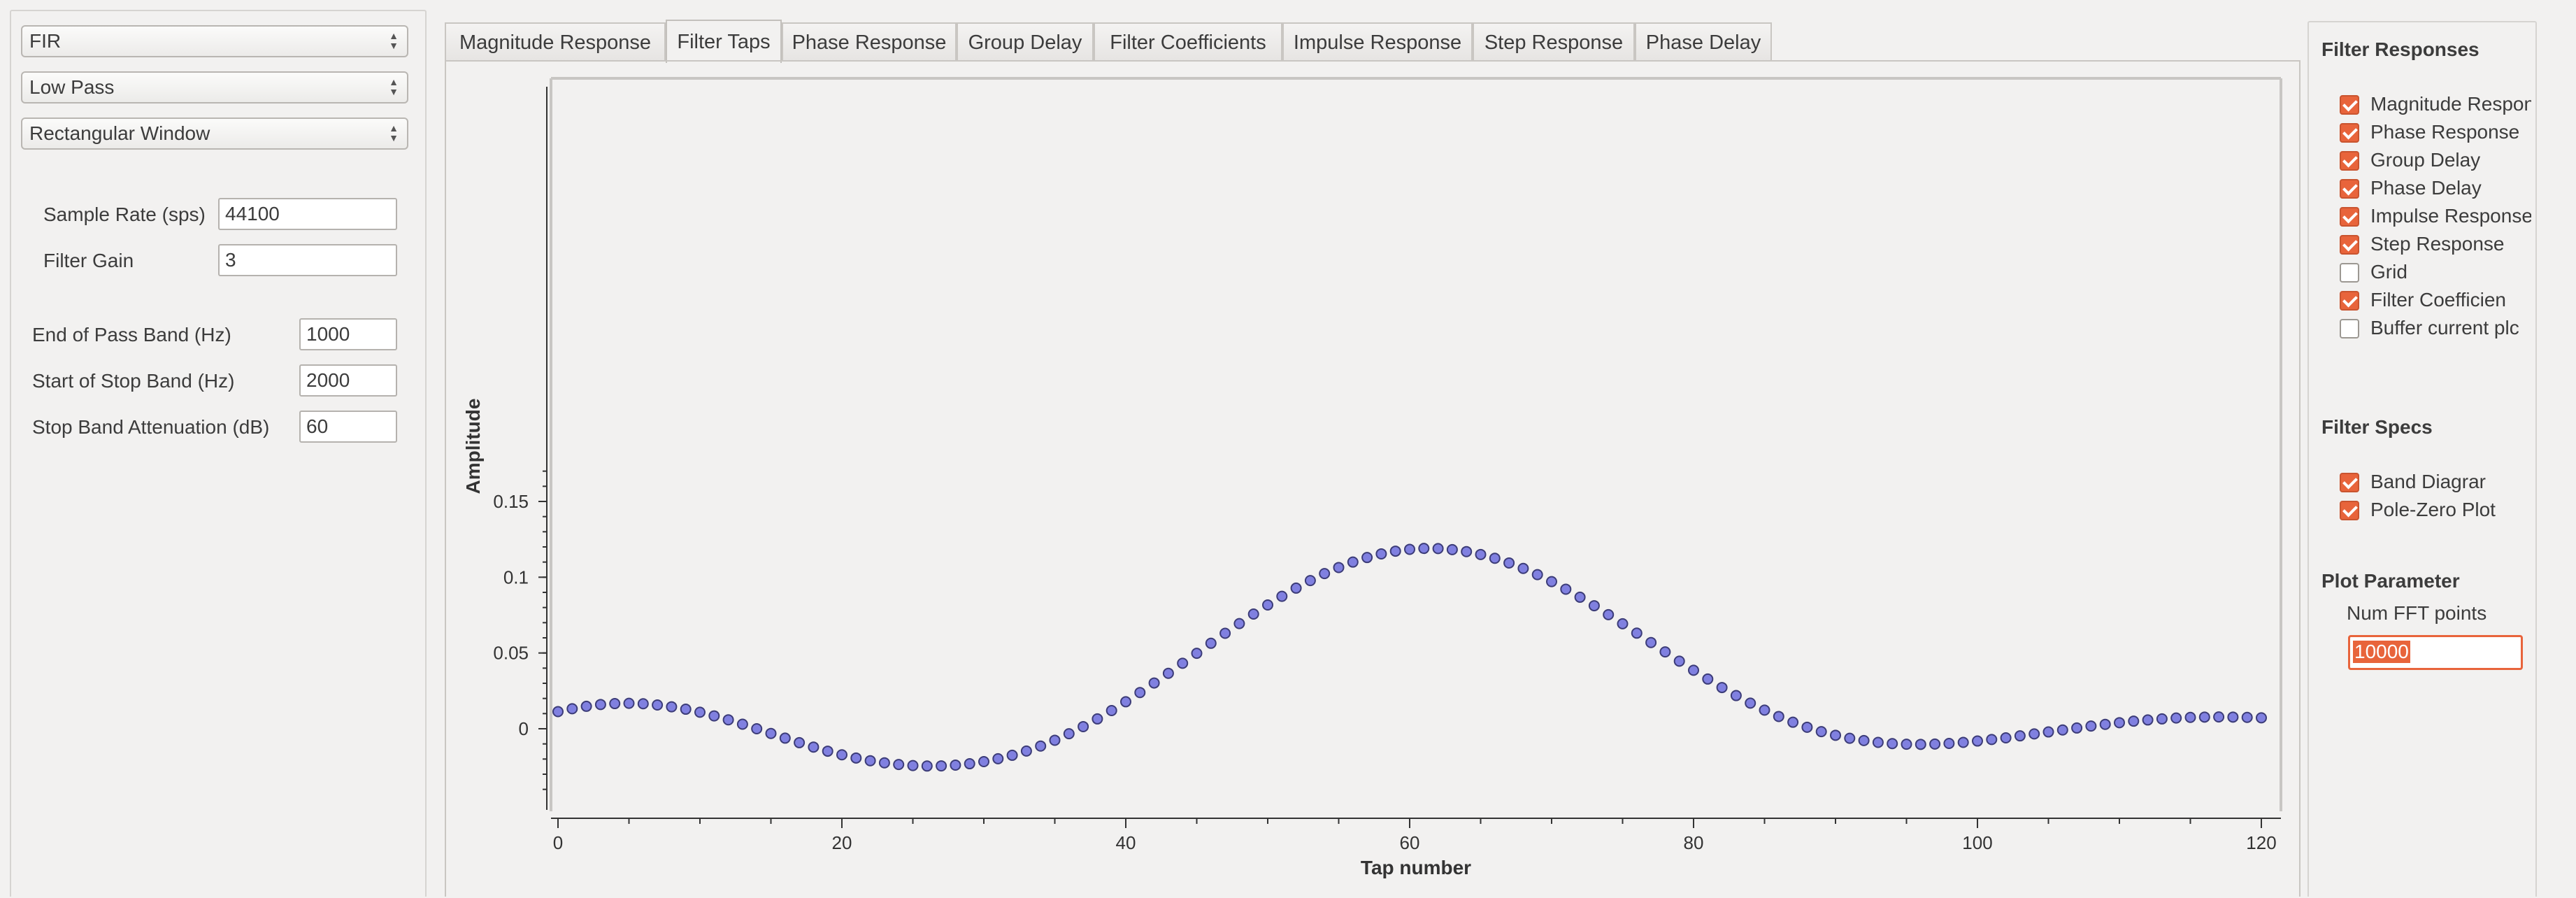 The image size is (2576, 898). I want to click on stop-band-attenuation-field: 60, so click(348, 427).